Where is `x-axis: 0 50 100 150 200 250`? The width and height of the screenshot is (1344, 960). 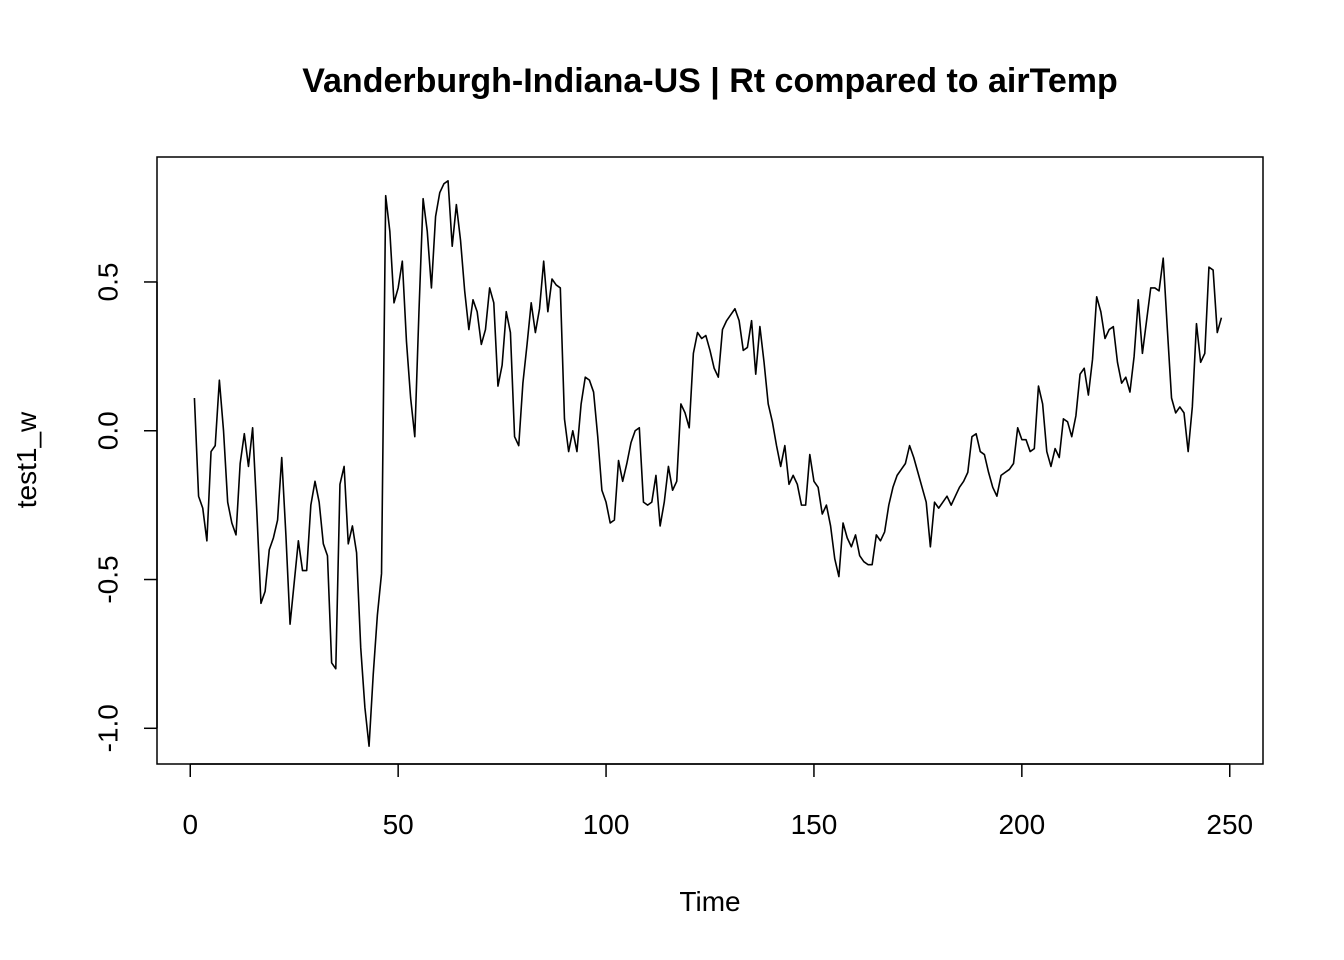 x-axis: 0 50 100 150 200 250 is located at coordinates (717, 801).